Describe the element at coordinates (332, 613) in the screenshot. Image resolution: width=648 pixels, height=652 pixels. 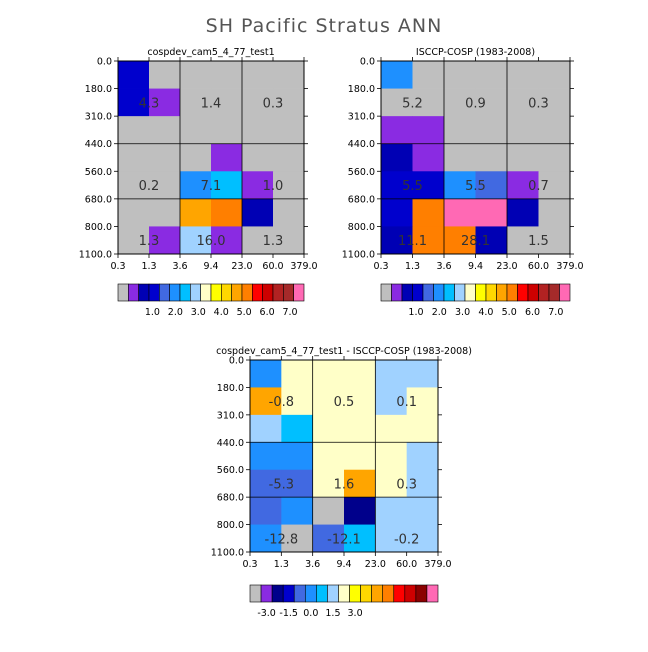
I see `colorbar-label: 1.5` at that location.